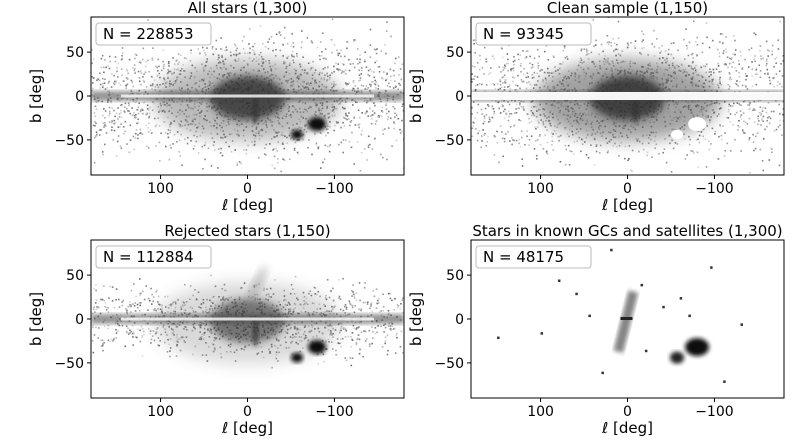 This screenshot has height=448, width=800. I want to click on count-label: N = 112884, so click(153, 257).